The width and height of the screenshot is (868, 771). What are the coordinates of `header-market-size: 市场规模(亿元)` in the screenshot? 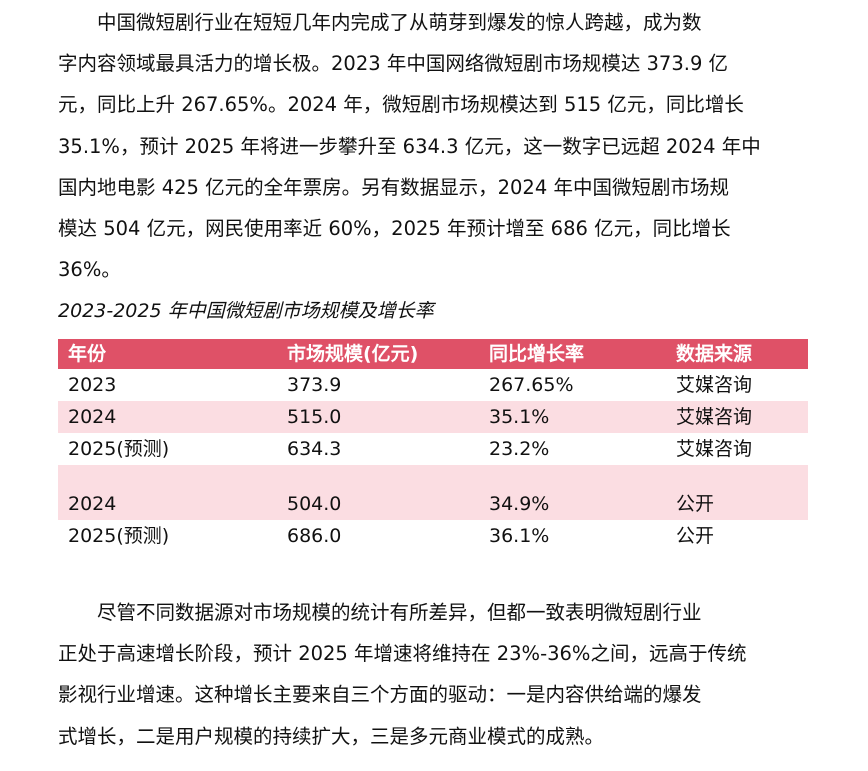 It's located at (353, 354).